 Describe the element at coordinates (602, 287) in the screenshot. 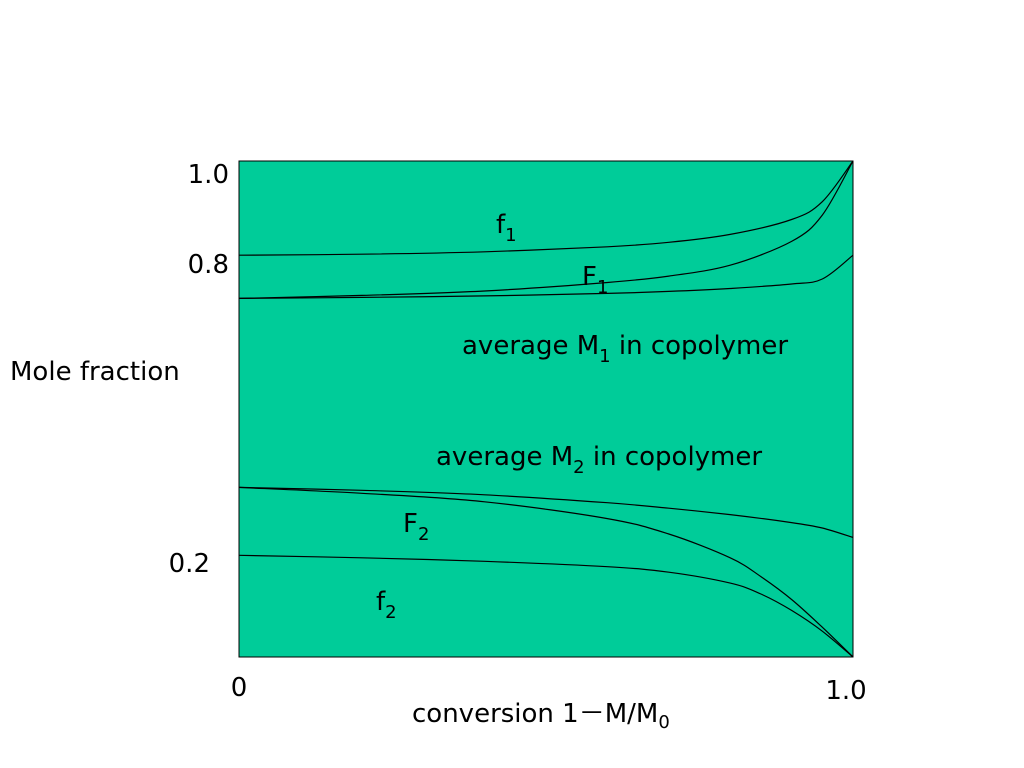

I see `annotation-F1-sub: 1` at that location.